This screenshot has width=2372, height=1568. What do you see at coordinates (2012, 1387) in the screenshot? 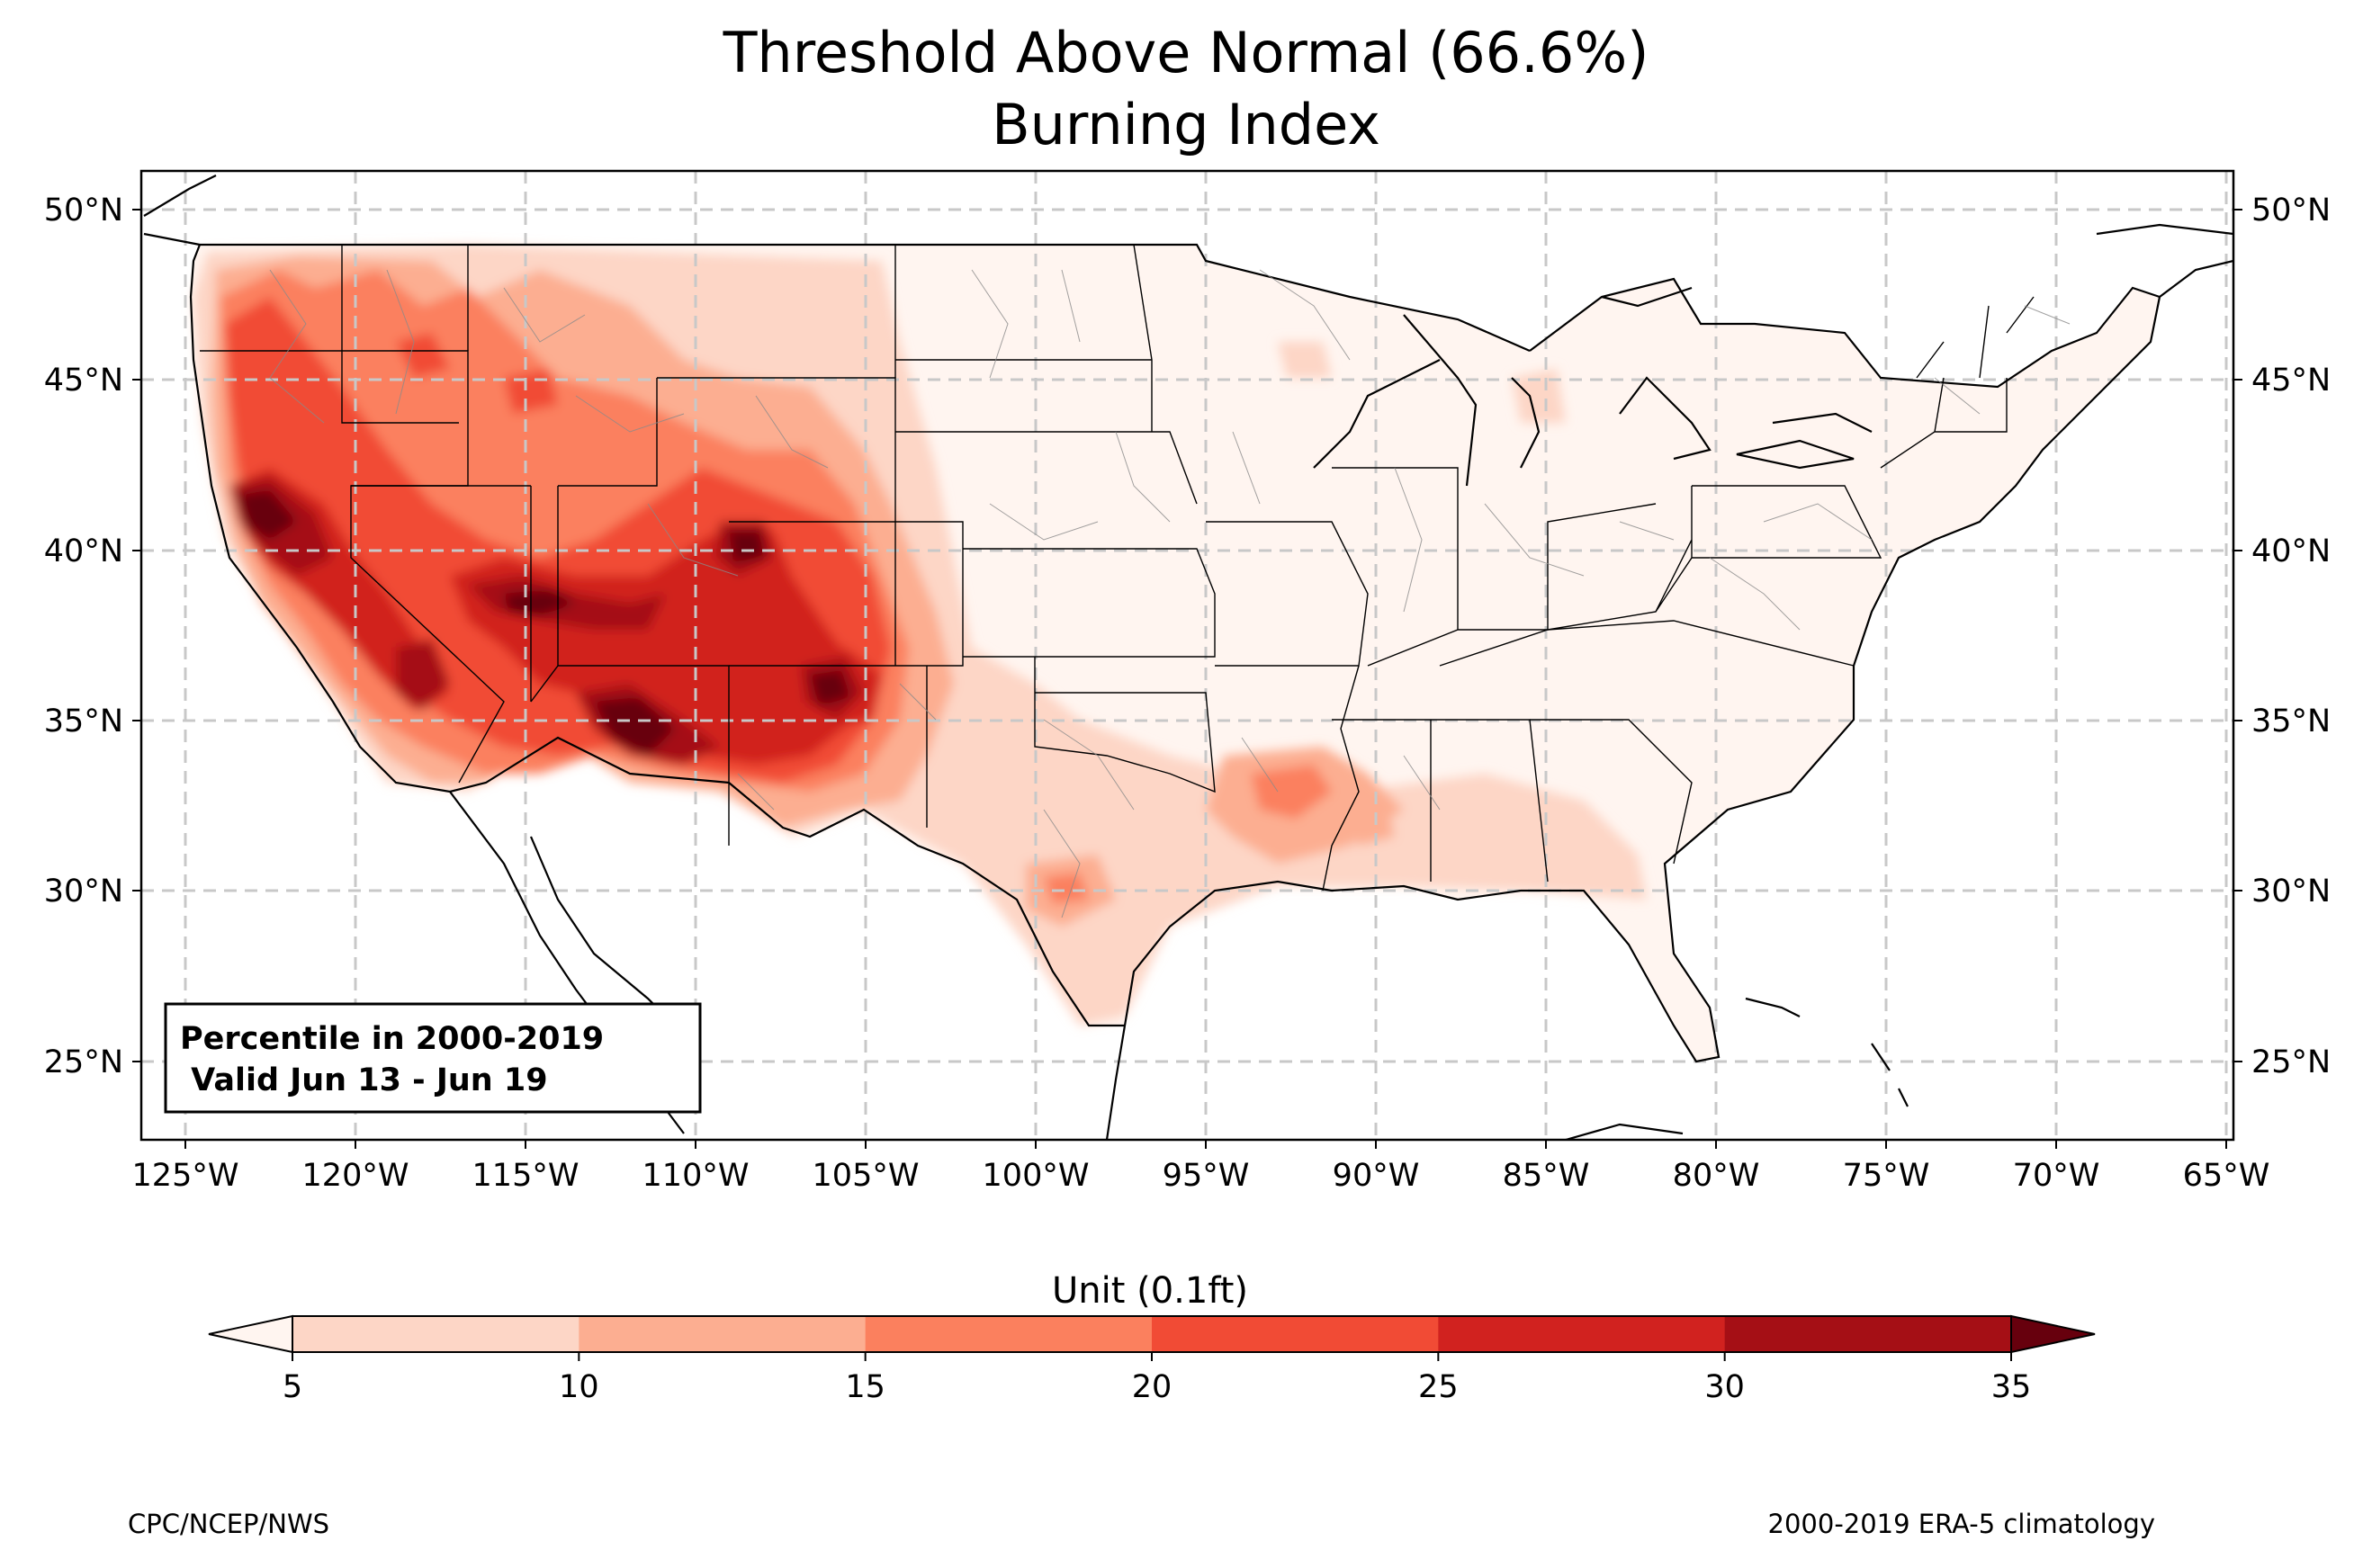
I see `colorbar-tick-label: 35` at bounding box center [2012, 1387].